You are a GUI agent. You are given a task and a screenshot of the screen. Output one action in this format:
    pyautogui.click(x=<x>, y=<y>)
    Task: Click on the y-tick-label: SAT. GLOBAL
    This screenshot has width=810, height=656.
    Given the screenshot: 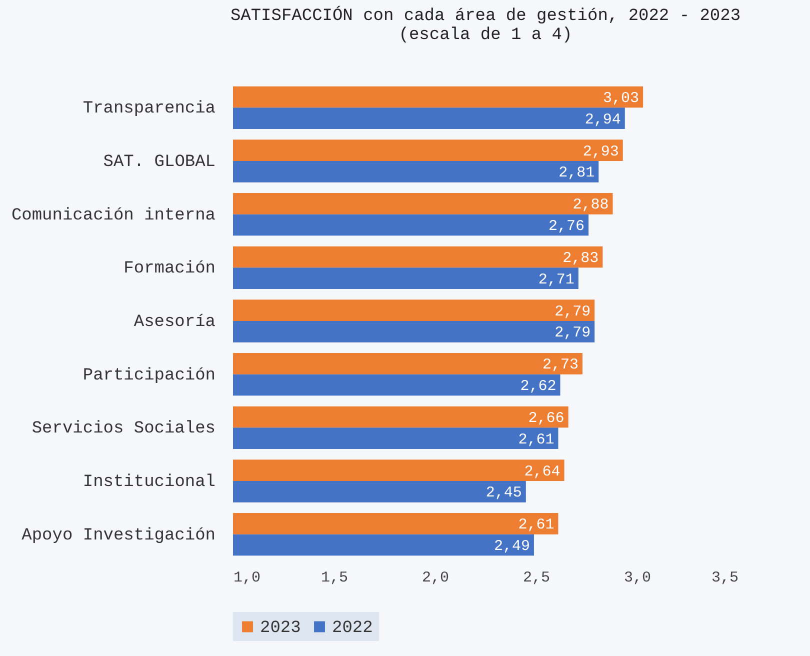 What is the action you would take?
    pyautogui.click(x=159, y=162)
    